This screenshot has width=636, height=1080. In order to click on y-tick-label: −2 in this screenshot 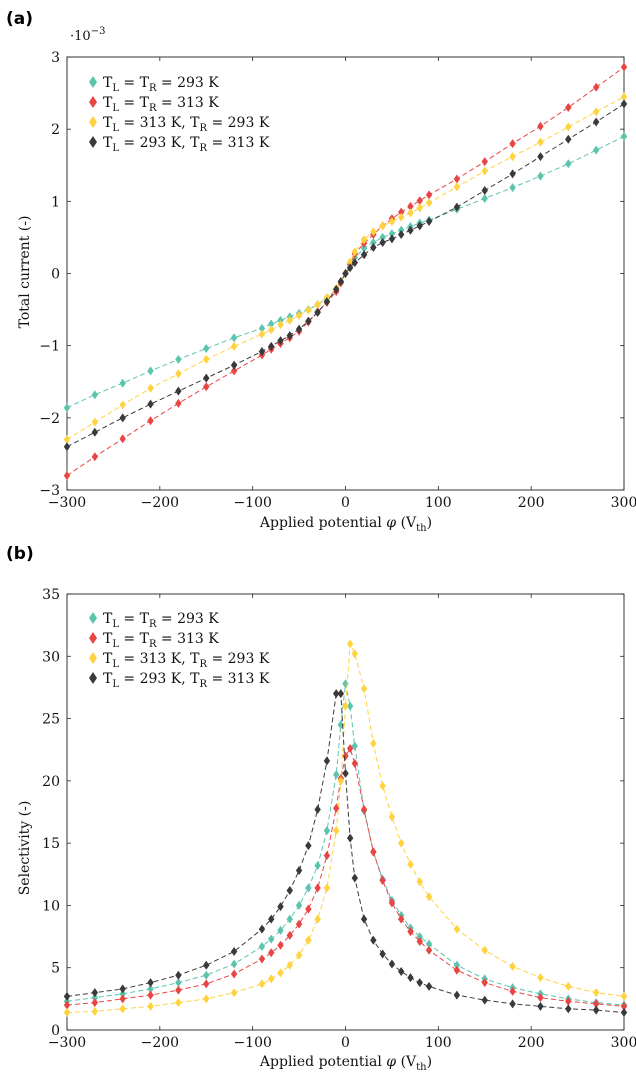, I will do `click(49, 419)`.